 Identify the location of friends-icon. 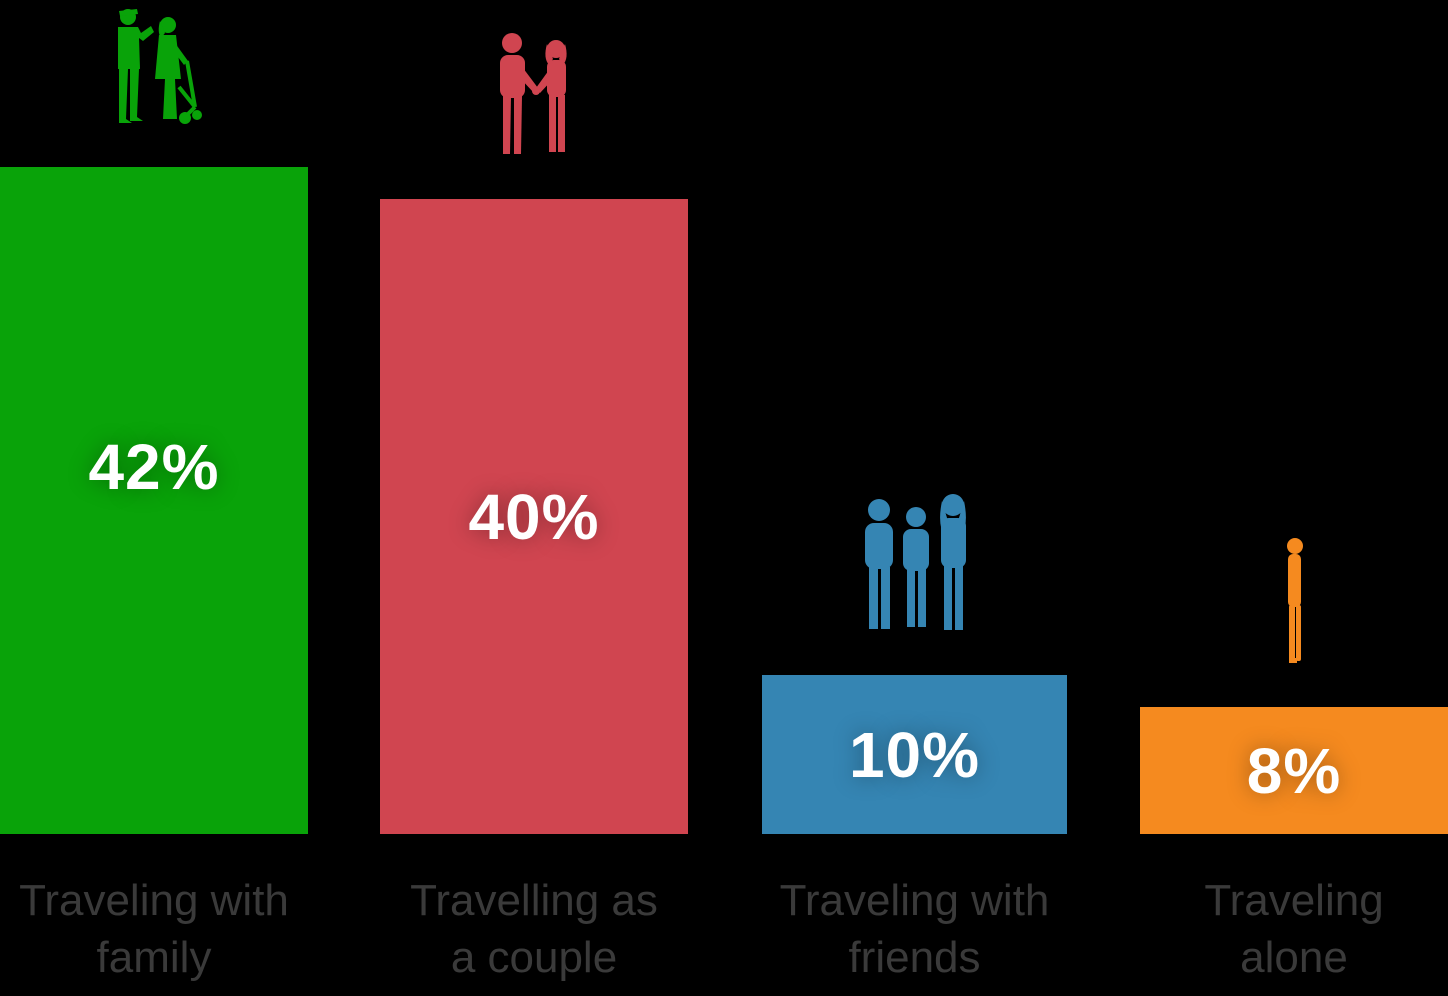
(914, 560).